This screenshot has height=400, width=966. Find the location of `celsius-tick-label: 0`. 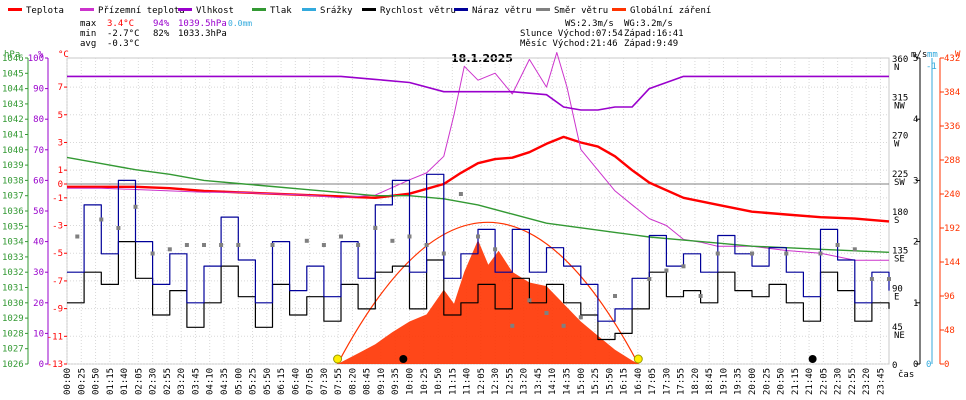

celsius-tick-label: 0 is located at coordinates (60, 185).